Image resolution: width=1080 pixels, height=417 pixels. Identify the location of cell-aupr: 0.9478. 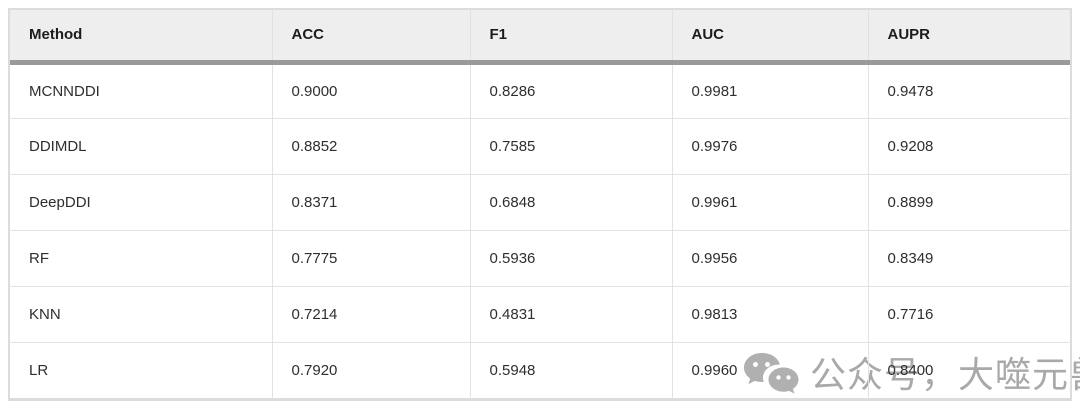
(969, 90).